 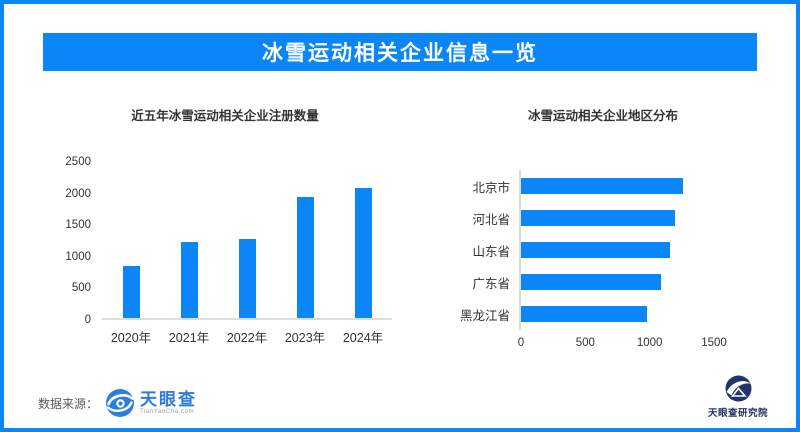 I want to click on region-label: 广东省, so click(x=491, y=283).